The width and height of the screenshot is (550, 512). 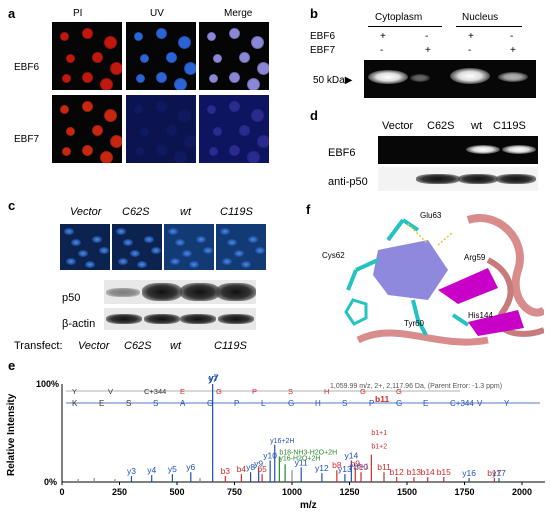 What do you see at coordinates (444, 472) in the screenshot?
I see `panel-e-peak-label: b15` at bounding box center [444, 472].